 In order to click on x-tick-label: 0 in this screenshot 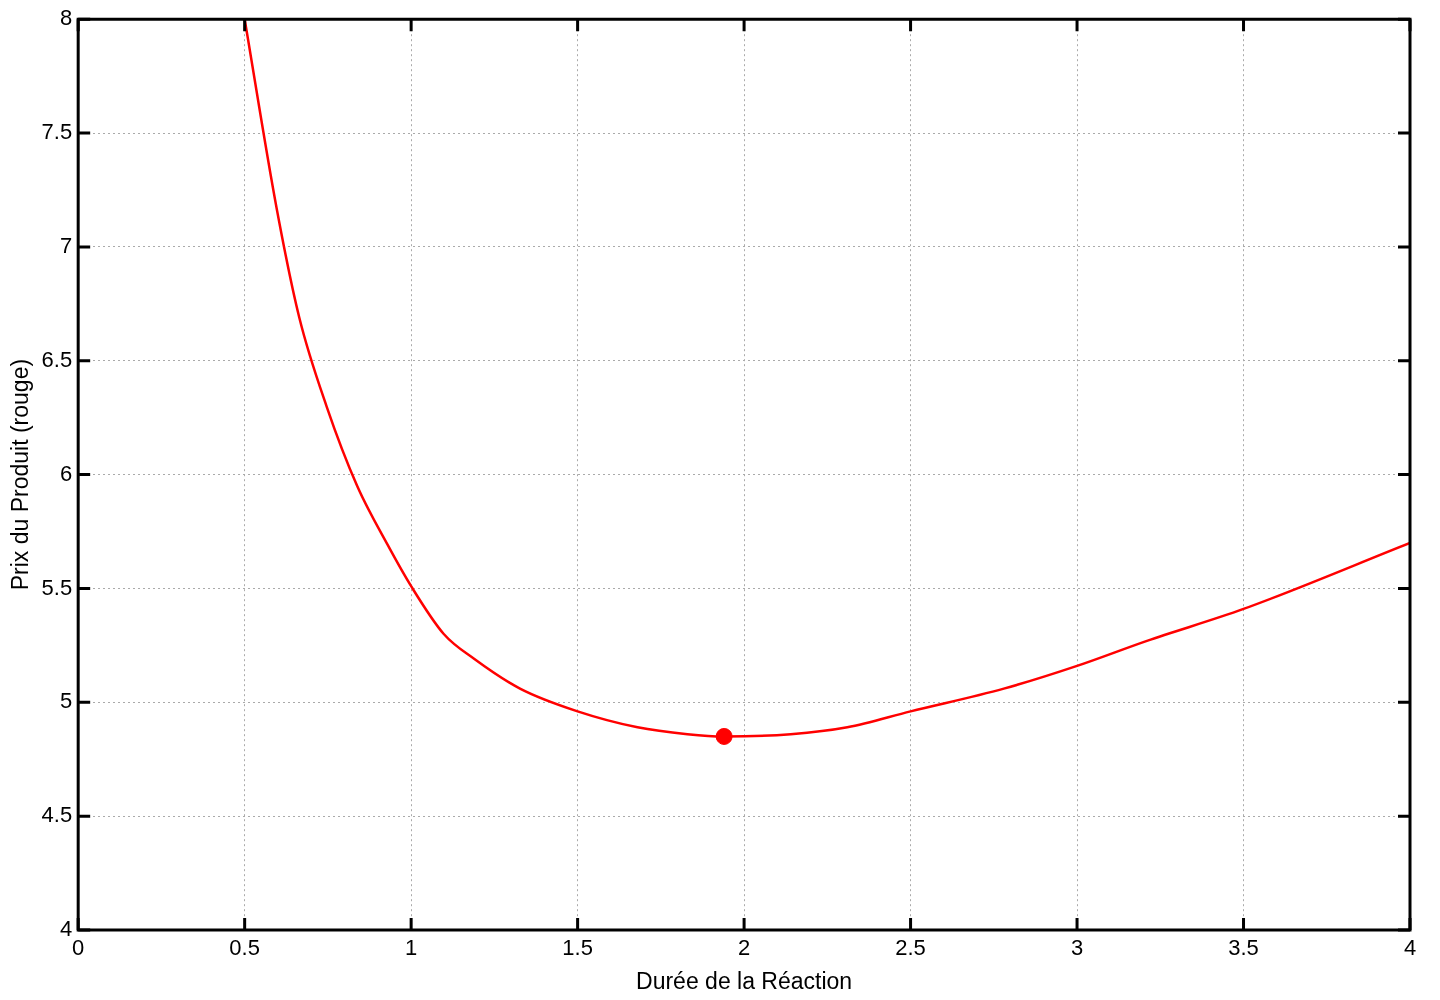, I will do `click(78, 948)`.